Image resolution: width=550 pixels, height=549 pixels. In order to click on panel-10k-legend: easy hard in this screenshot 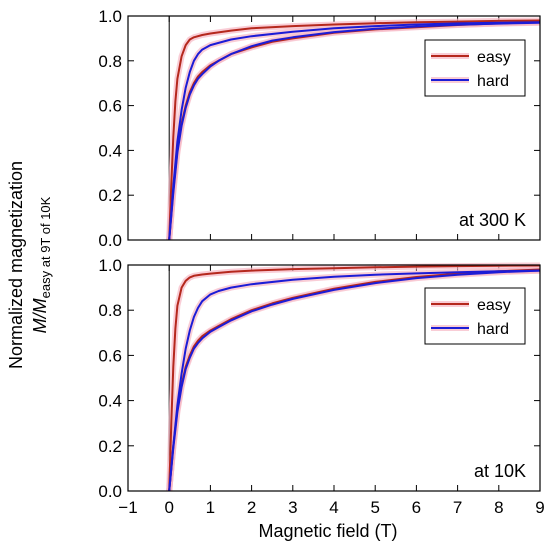, I will do `click(475, 316)`.